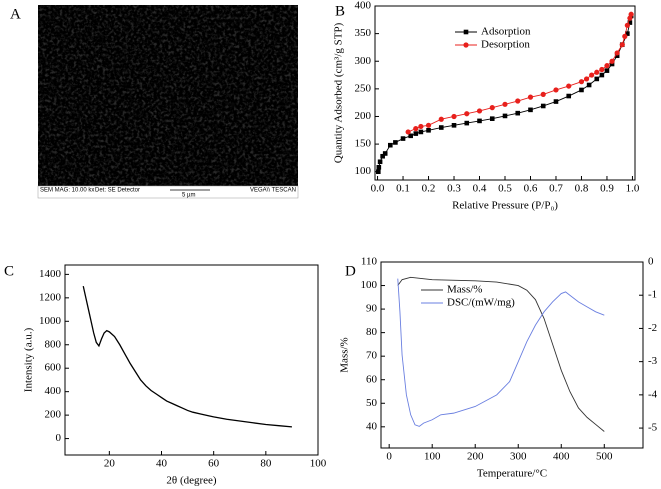  I want to click on y-tick-label: 400, so click(53, 391).